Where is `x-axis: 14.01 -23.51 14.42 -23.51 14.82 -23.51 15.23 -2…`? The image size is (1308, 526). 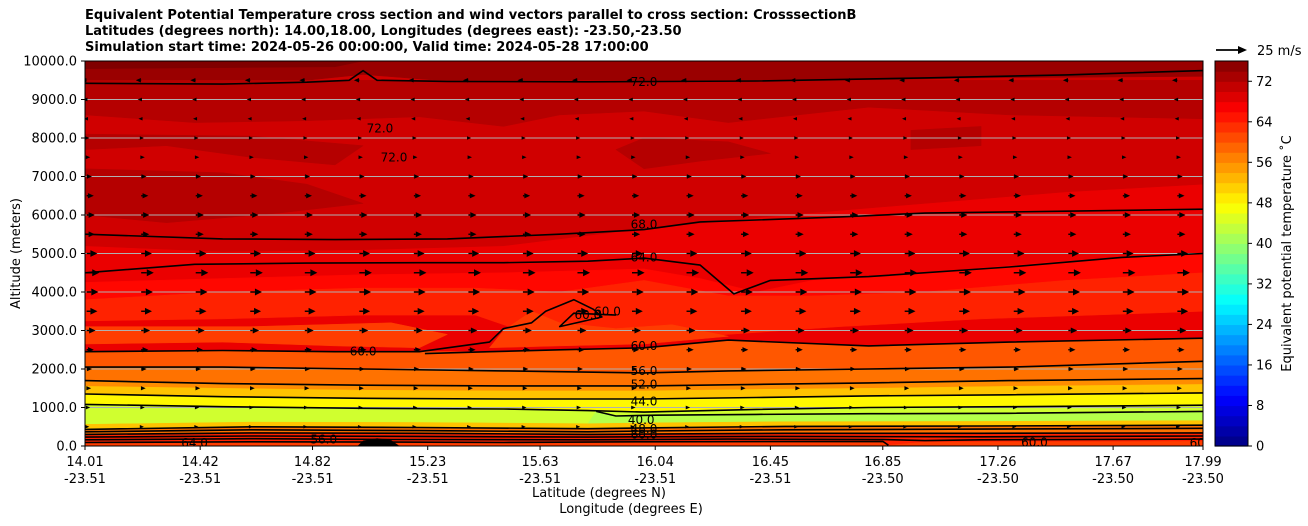
x-axis: 14.01 -23.51 14.42 -23.51 14.82 -23.51 15.23 -2… is located at coordinates (644, 466).